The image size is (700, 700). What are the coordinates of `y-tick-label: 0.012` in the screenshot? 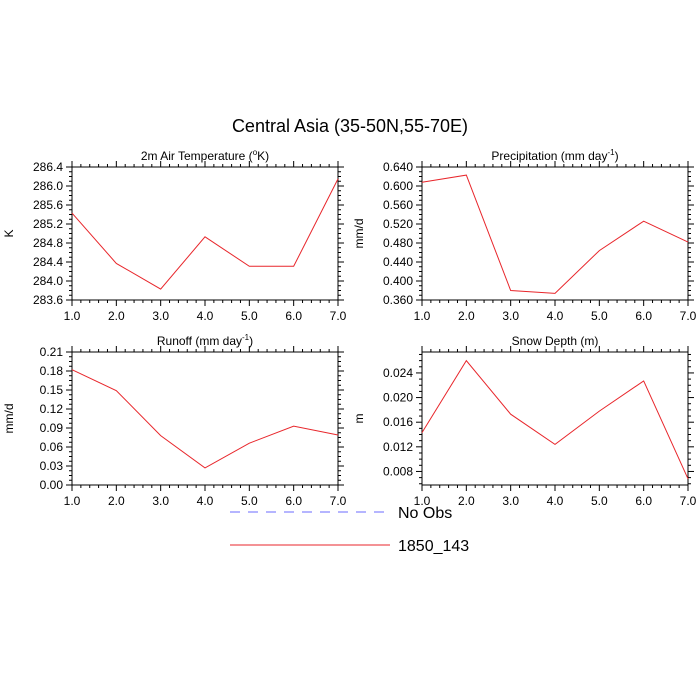 It's located at (398, 447).